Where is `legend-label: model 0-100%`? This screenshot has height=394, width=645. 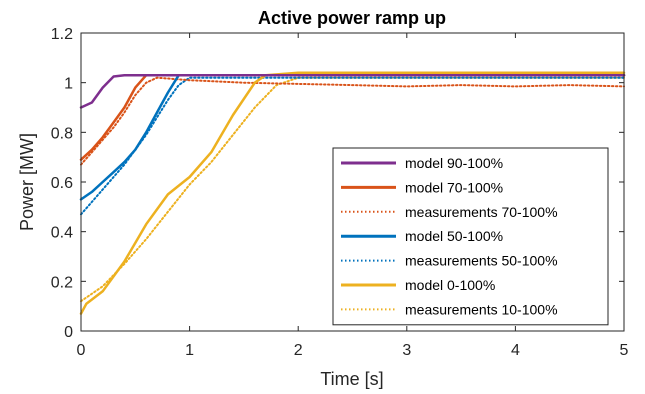
legend-label: model 0-100% is located at coordinates (450, 285).